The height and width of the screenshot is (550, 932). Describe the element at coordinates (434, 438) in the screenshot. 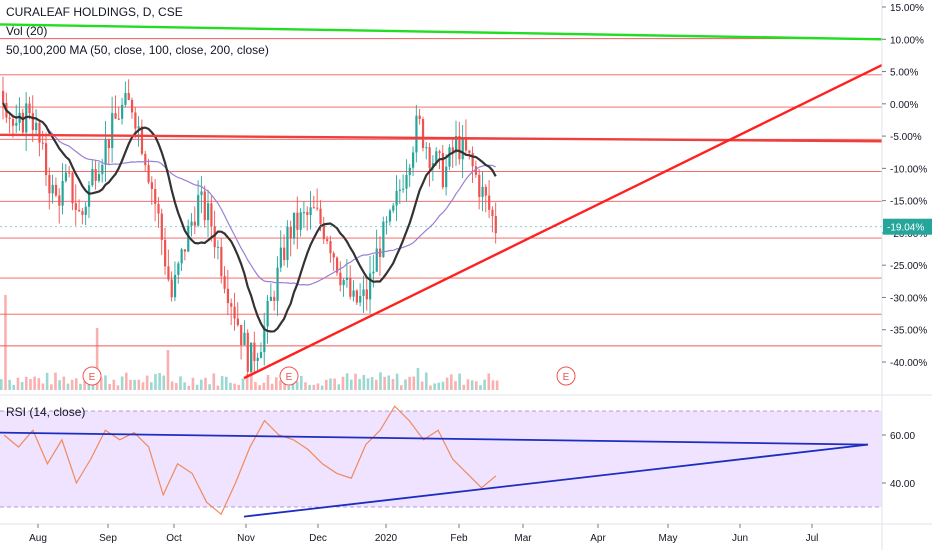

I see `rsi-upper-trendline` at that location.